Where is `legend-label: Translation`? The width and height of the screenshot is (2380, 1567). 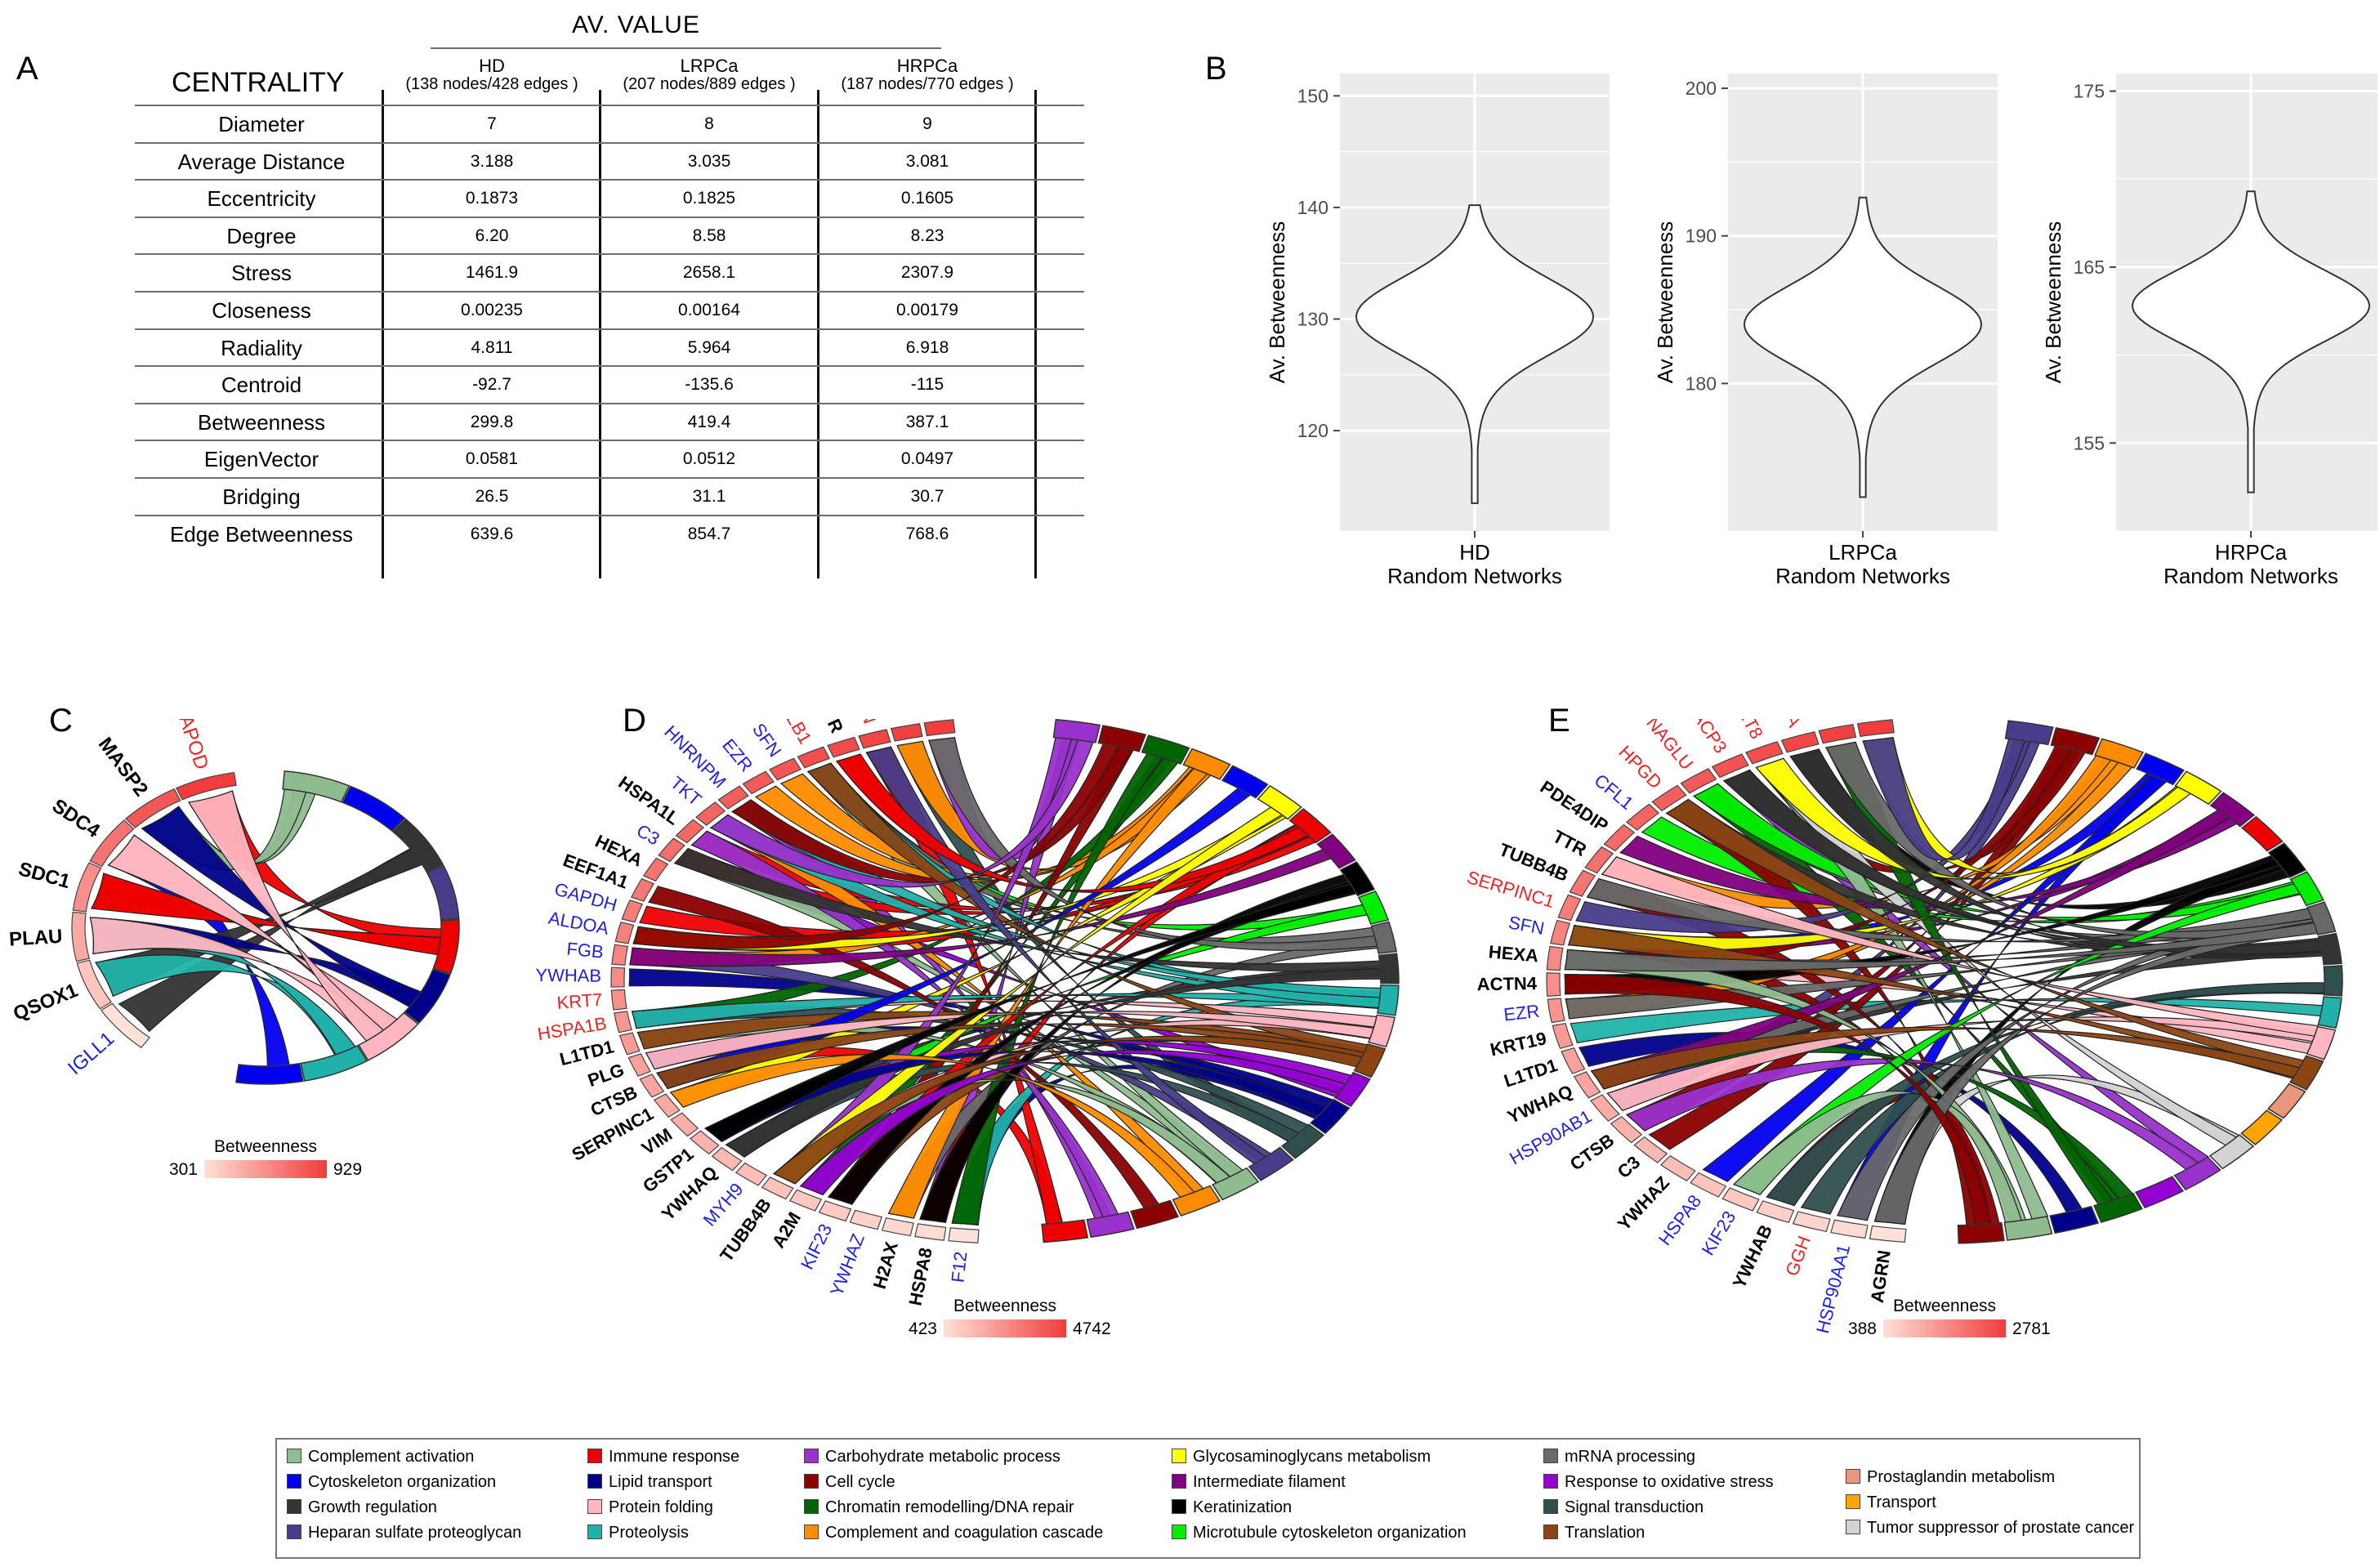 legend-label: Translation is located at coordinates (1605, 1533).